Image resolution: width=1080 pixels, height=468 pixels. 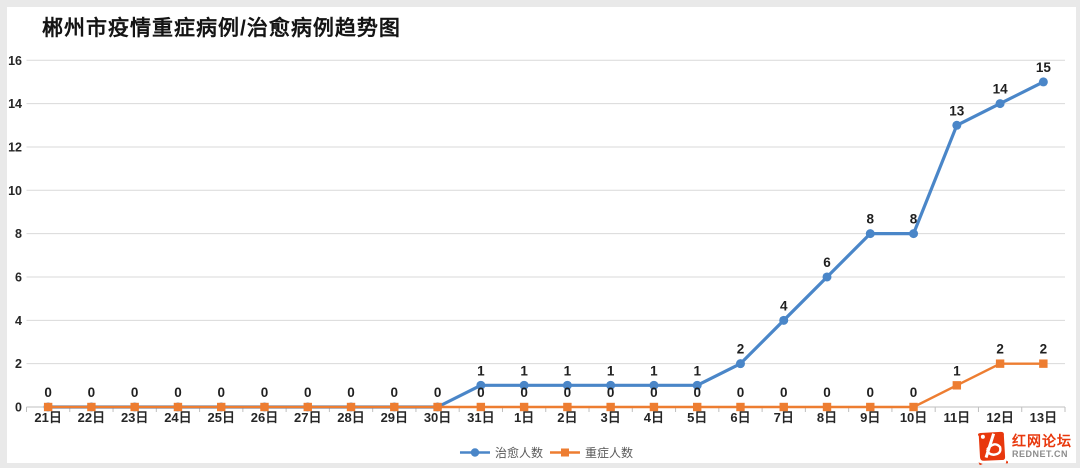 What do you see at coordinates (1043, 417) in the screenshot?
I see `x-tick-label: 13日` at bounding box center [1043, 417].